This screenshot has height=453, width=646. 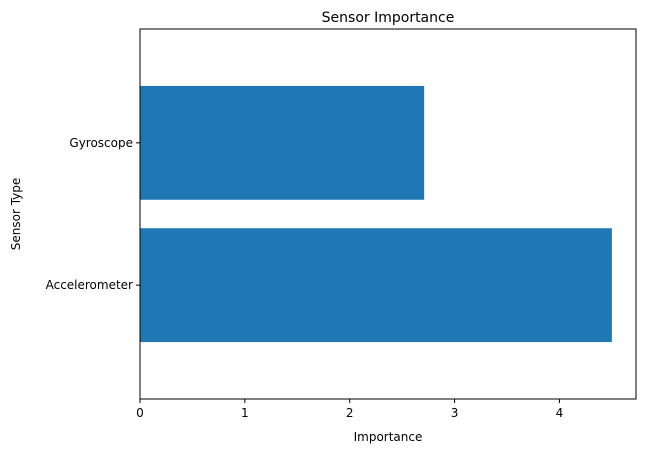 I want to click on x-tick-label: 4, so click(x=560, y=413).